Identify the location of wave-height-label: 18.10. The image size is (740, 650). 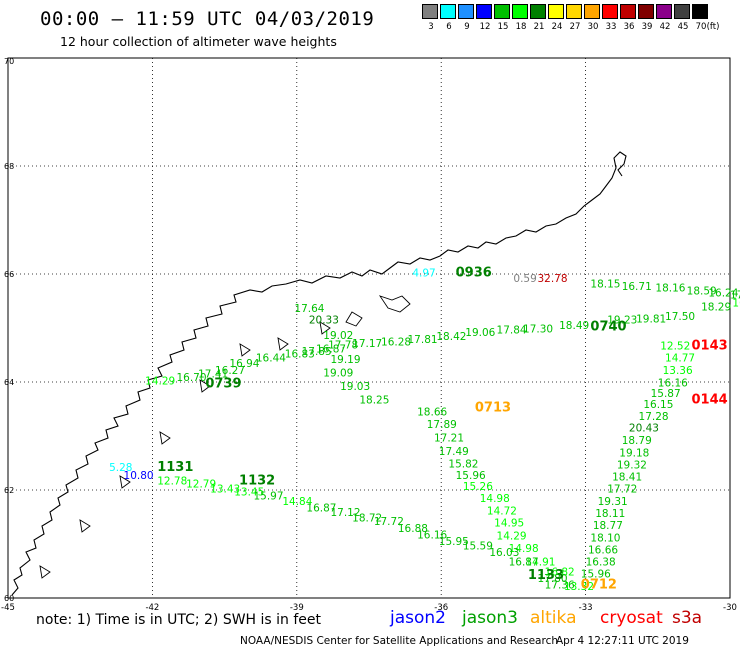
(605, 538).